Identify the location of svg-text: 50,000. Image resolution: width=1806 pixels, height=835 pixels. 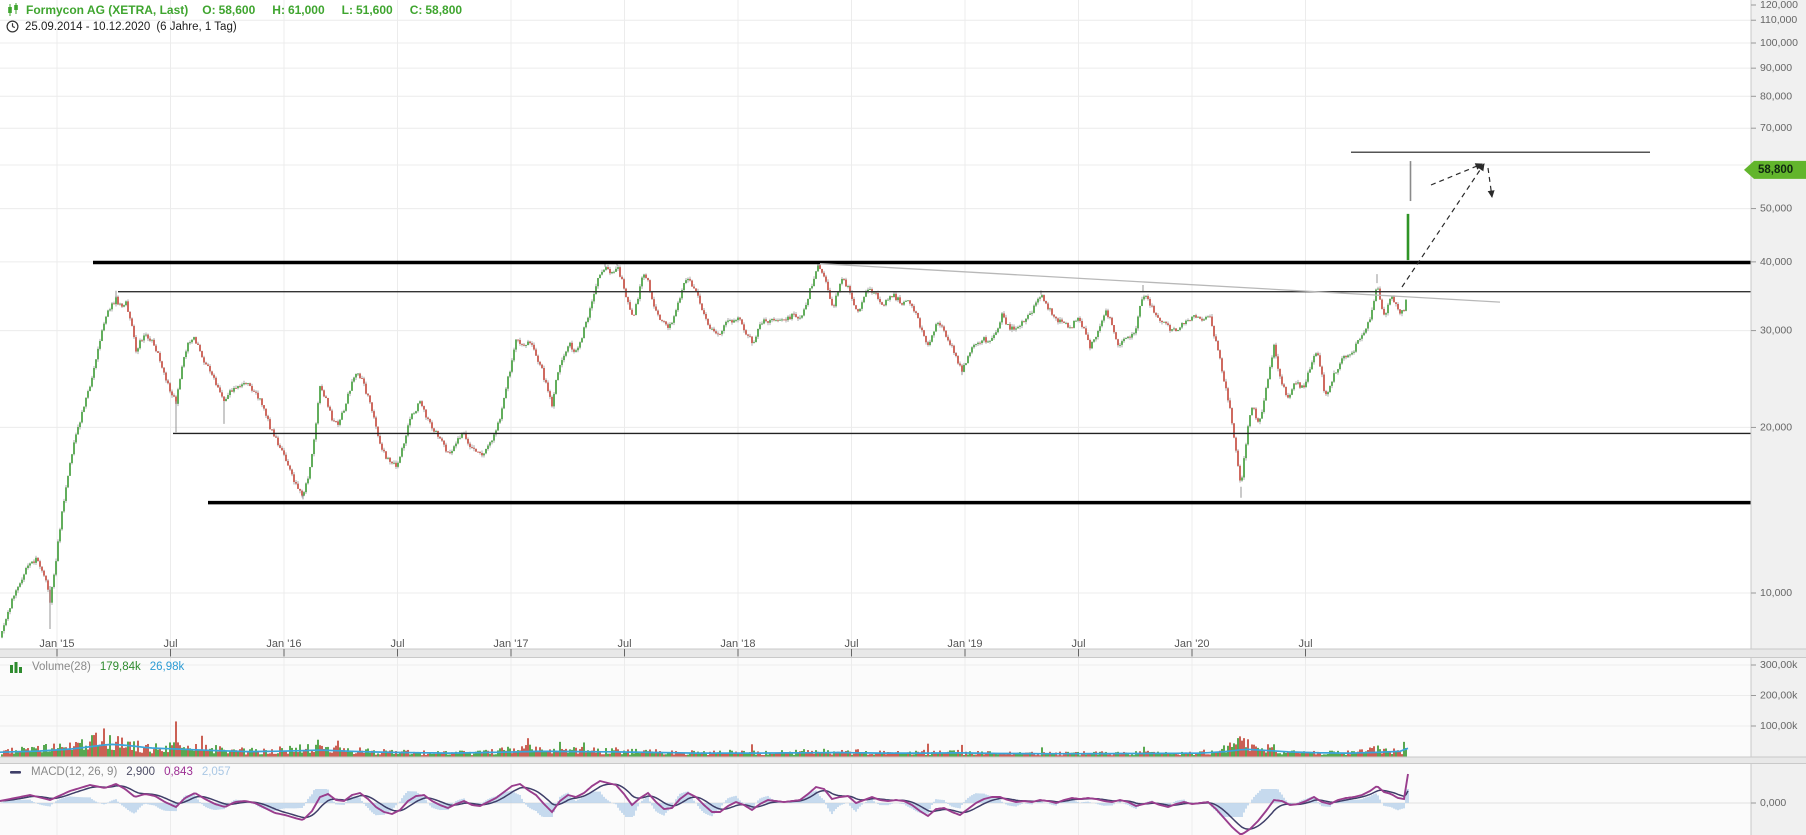
(1776, 209).